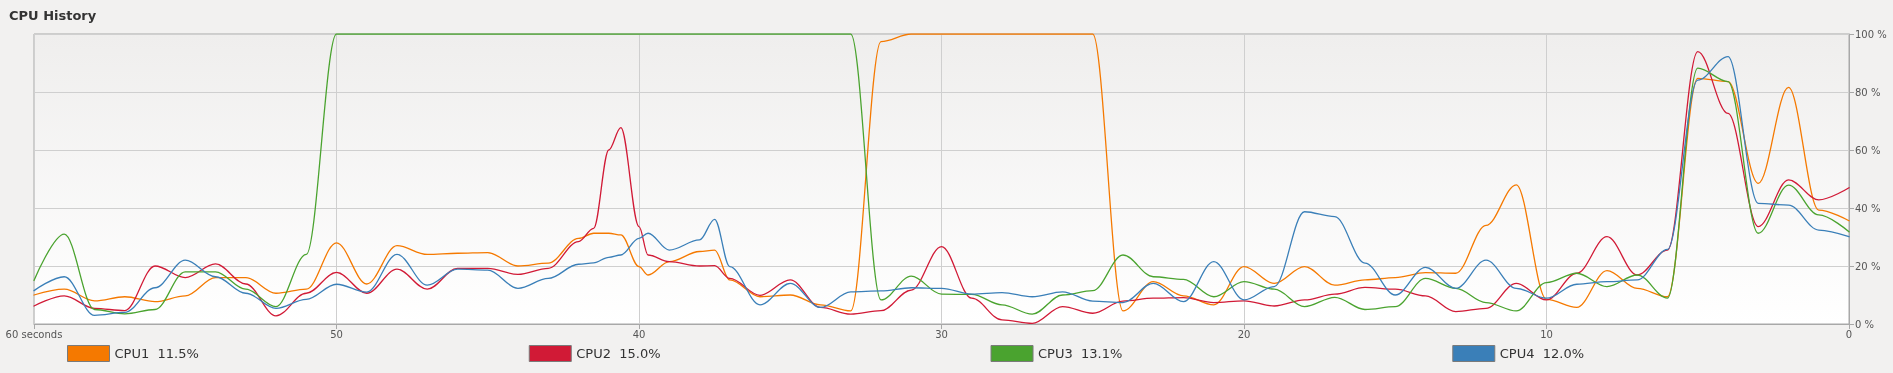 This screenshot has width=1893, height=373. Describe the element at coordinates (1849, 334) in the screenshot. I see `x-tick-label: 0` at that location.